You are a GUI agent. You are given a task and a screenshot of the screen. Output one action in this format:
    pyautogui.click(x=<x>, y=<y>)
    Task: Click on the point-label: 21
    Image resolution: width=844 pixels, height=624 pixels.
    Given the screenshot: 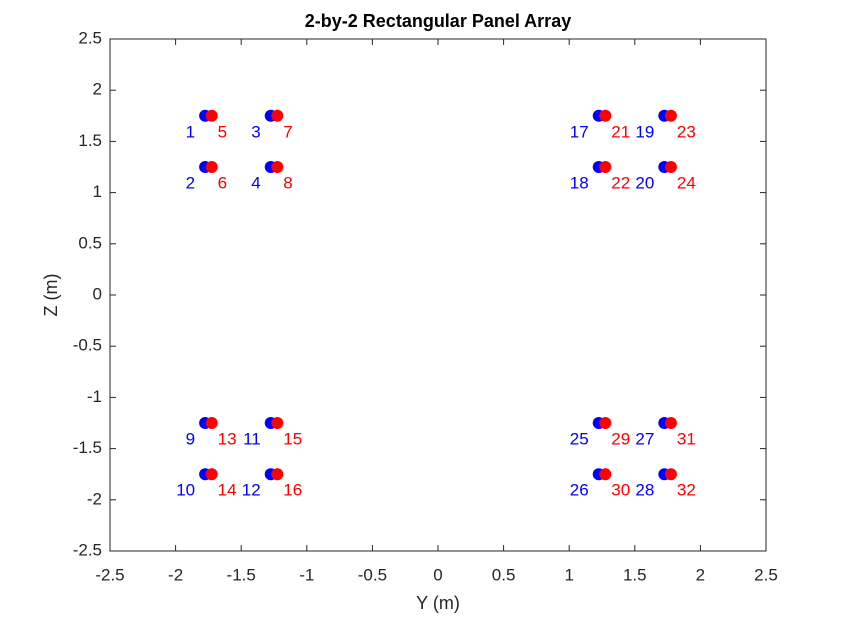 What is the action you would take?
    pyautogui.click(x=620, y=131)
    